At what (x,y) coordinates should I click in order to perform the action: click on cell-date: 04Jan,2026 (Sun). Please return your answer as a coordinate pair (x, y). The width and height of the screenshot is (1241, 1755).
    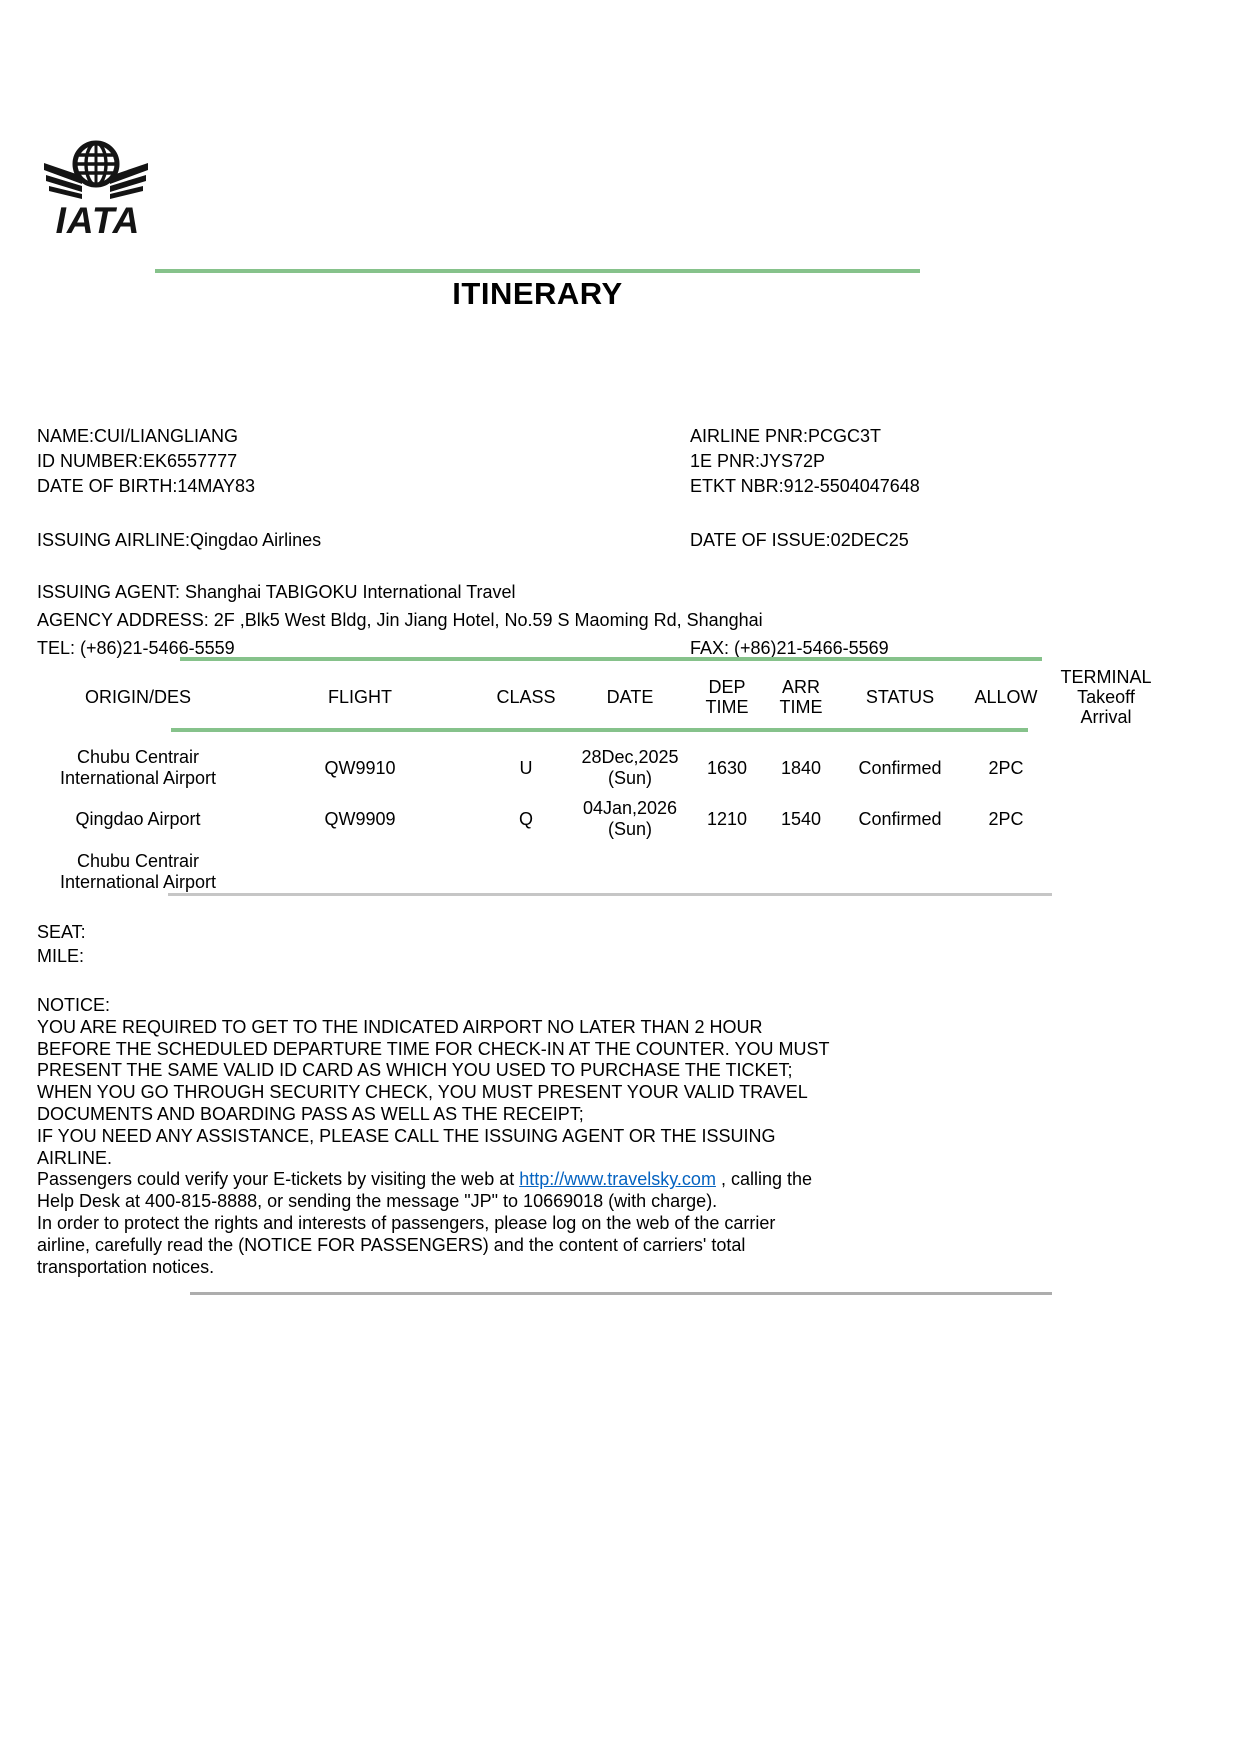
    Looking at the image, I should click on (630, 818).